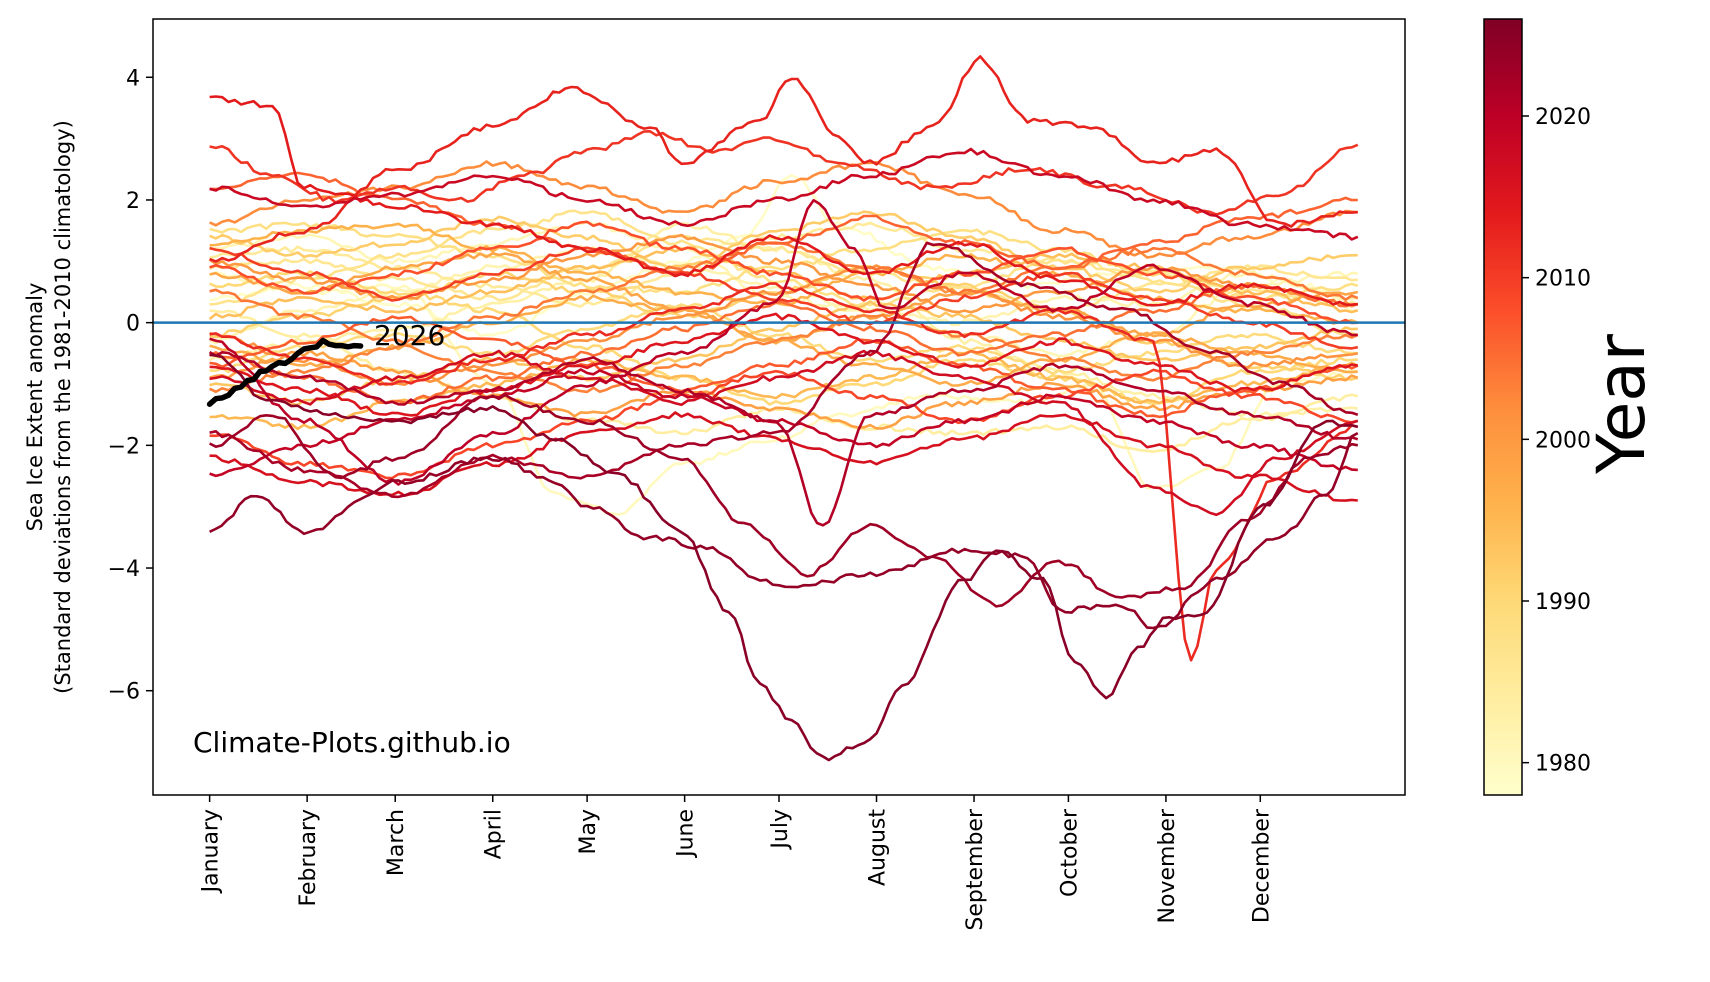 Image resolution: width=1710 pixels, height=982 pixels. Describe the element at coordinates (1563, 279) in the screenshot. I see `colorbar-tick-label: 2010` at that location.